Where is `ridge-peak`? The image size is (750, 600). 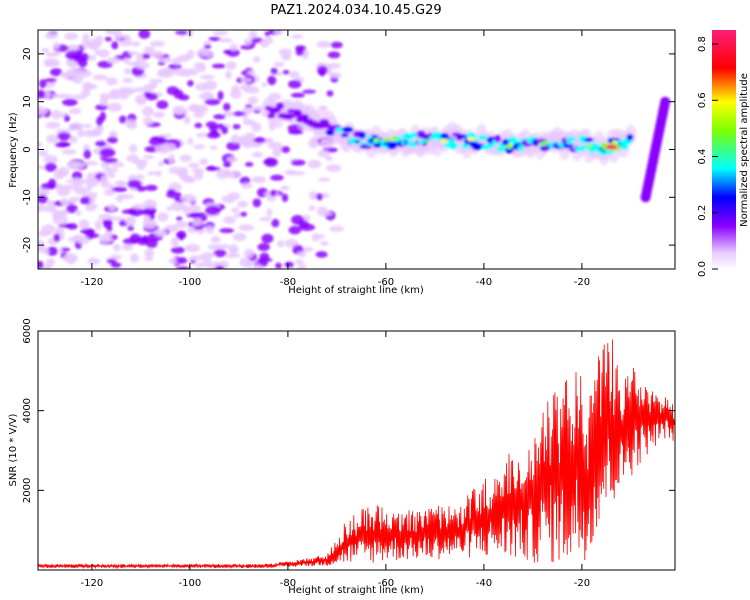
ridge-peak is located at coordinates (611, 147).